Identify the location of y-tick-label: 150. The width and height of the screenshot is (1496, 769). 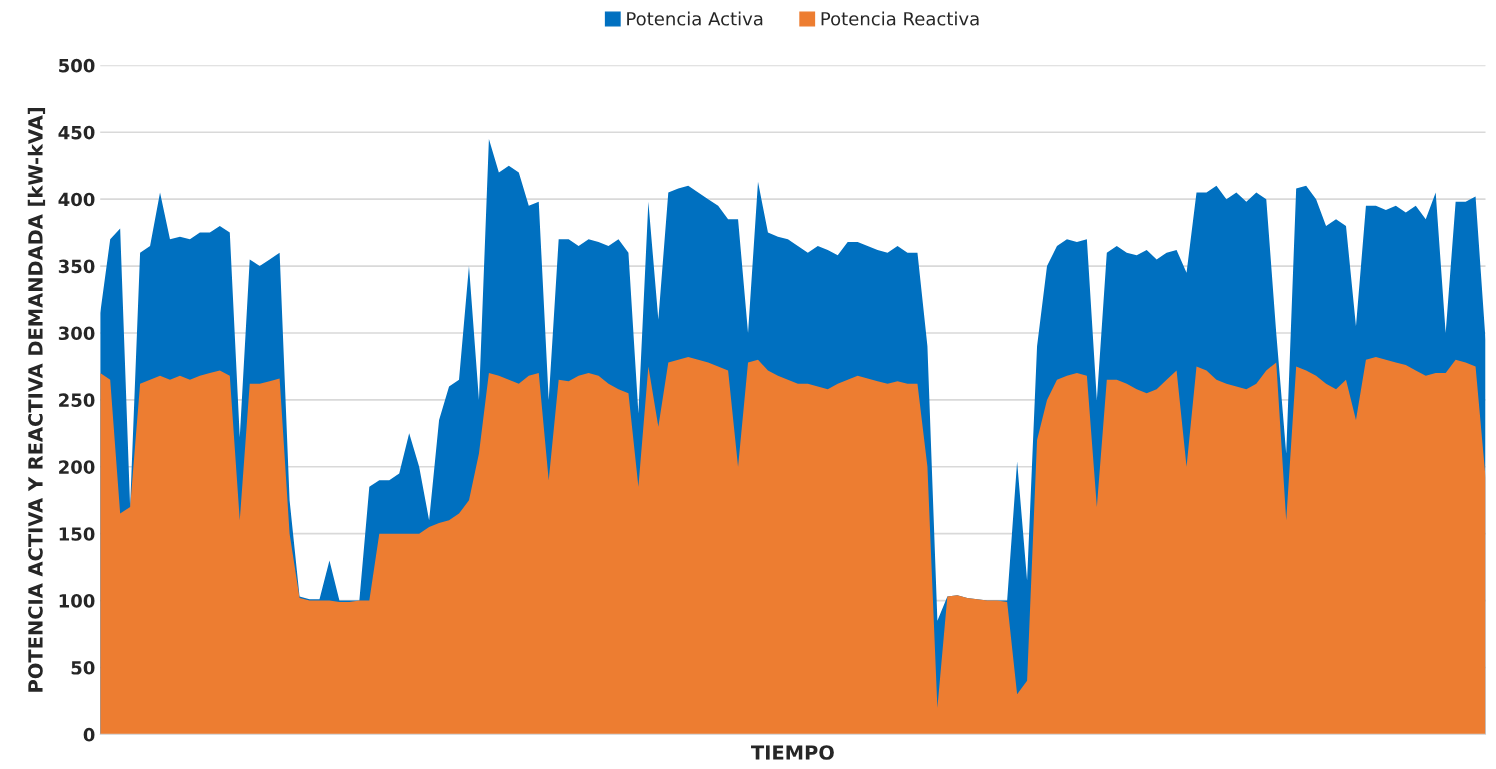
(77, 534).